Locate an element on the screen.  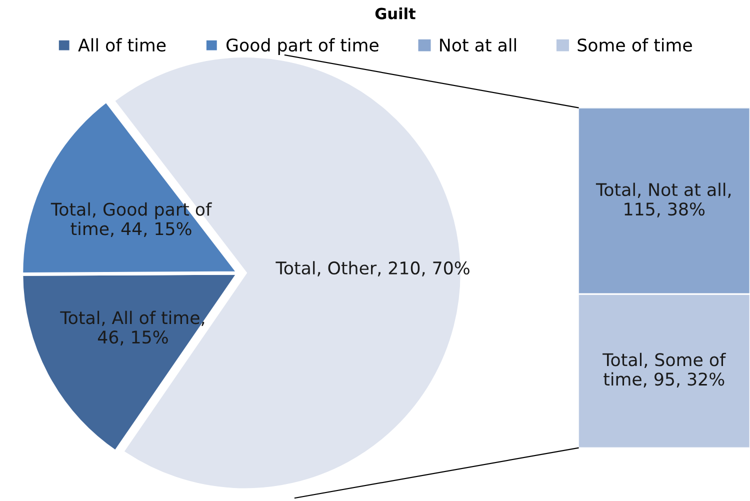
chart-title: Guilt is located at coordinates (395, 14).